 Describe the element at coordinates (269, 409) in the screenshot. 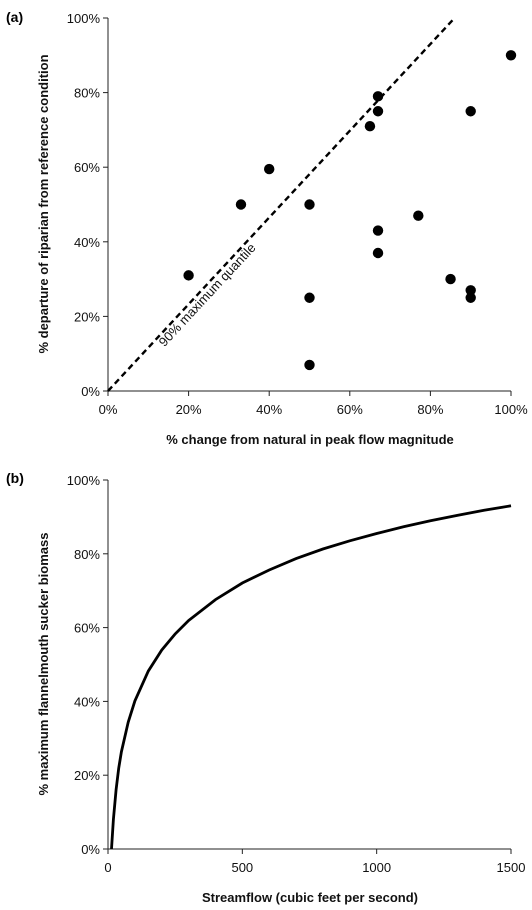

I see `panel-a-x-tick-label: 40%` at that location.